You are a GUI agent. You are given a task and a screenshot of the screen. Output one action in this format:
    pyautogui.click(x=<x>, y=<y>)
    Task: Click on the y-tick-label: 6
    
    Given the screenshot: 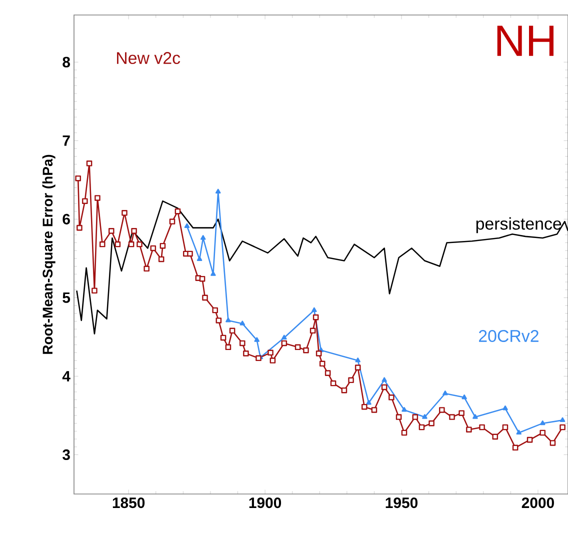 What is the action you would take?
    pyautogui.click(x=66, y=219)
    